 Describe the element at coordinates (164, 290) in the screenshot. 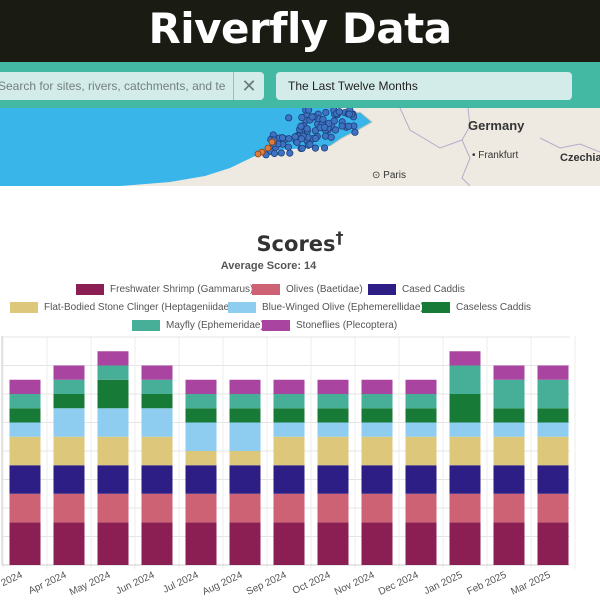

I see `legend-item: Freshwater Shrimp (Gammarus)` at that location.